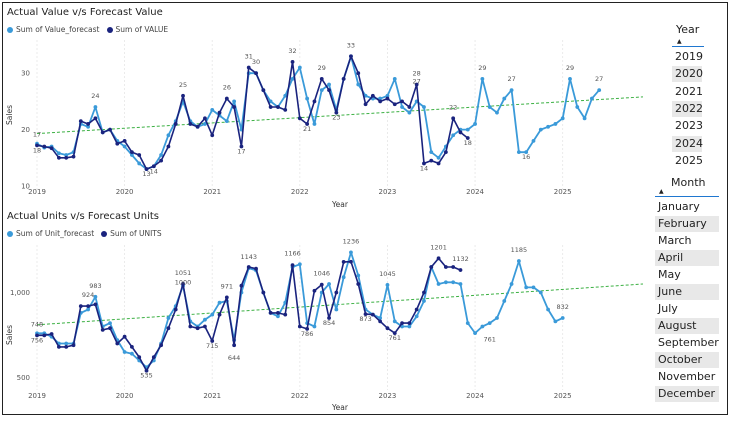 This screenshot has height=421, width=733. I want to click on legend-units-label: Sum of UNITS, so click(136, 233).